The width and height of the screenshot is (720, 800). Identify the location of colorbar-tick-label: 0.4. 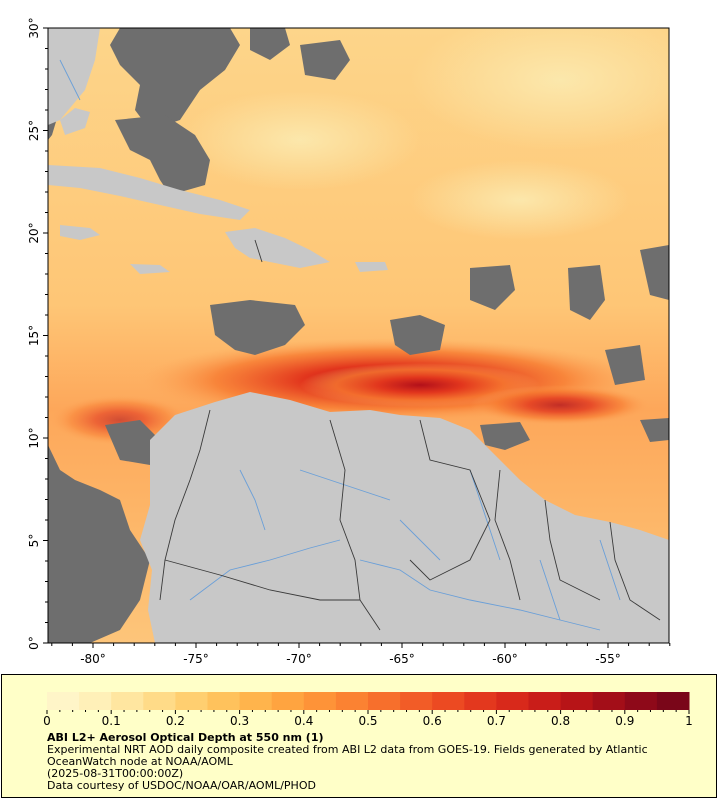
(303, 721).